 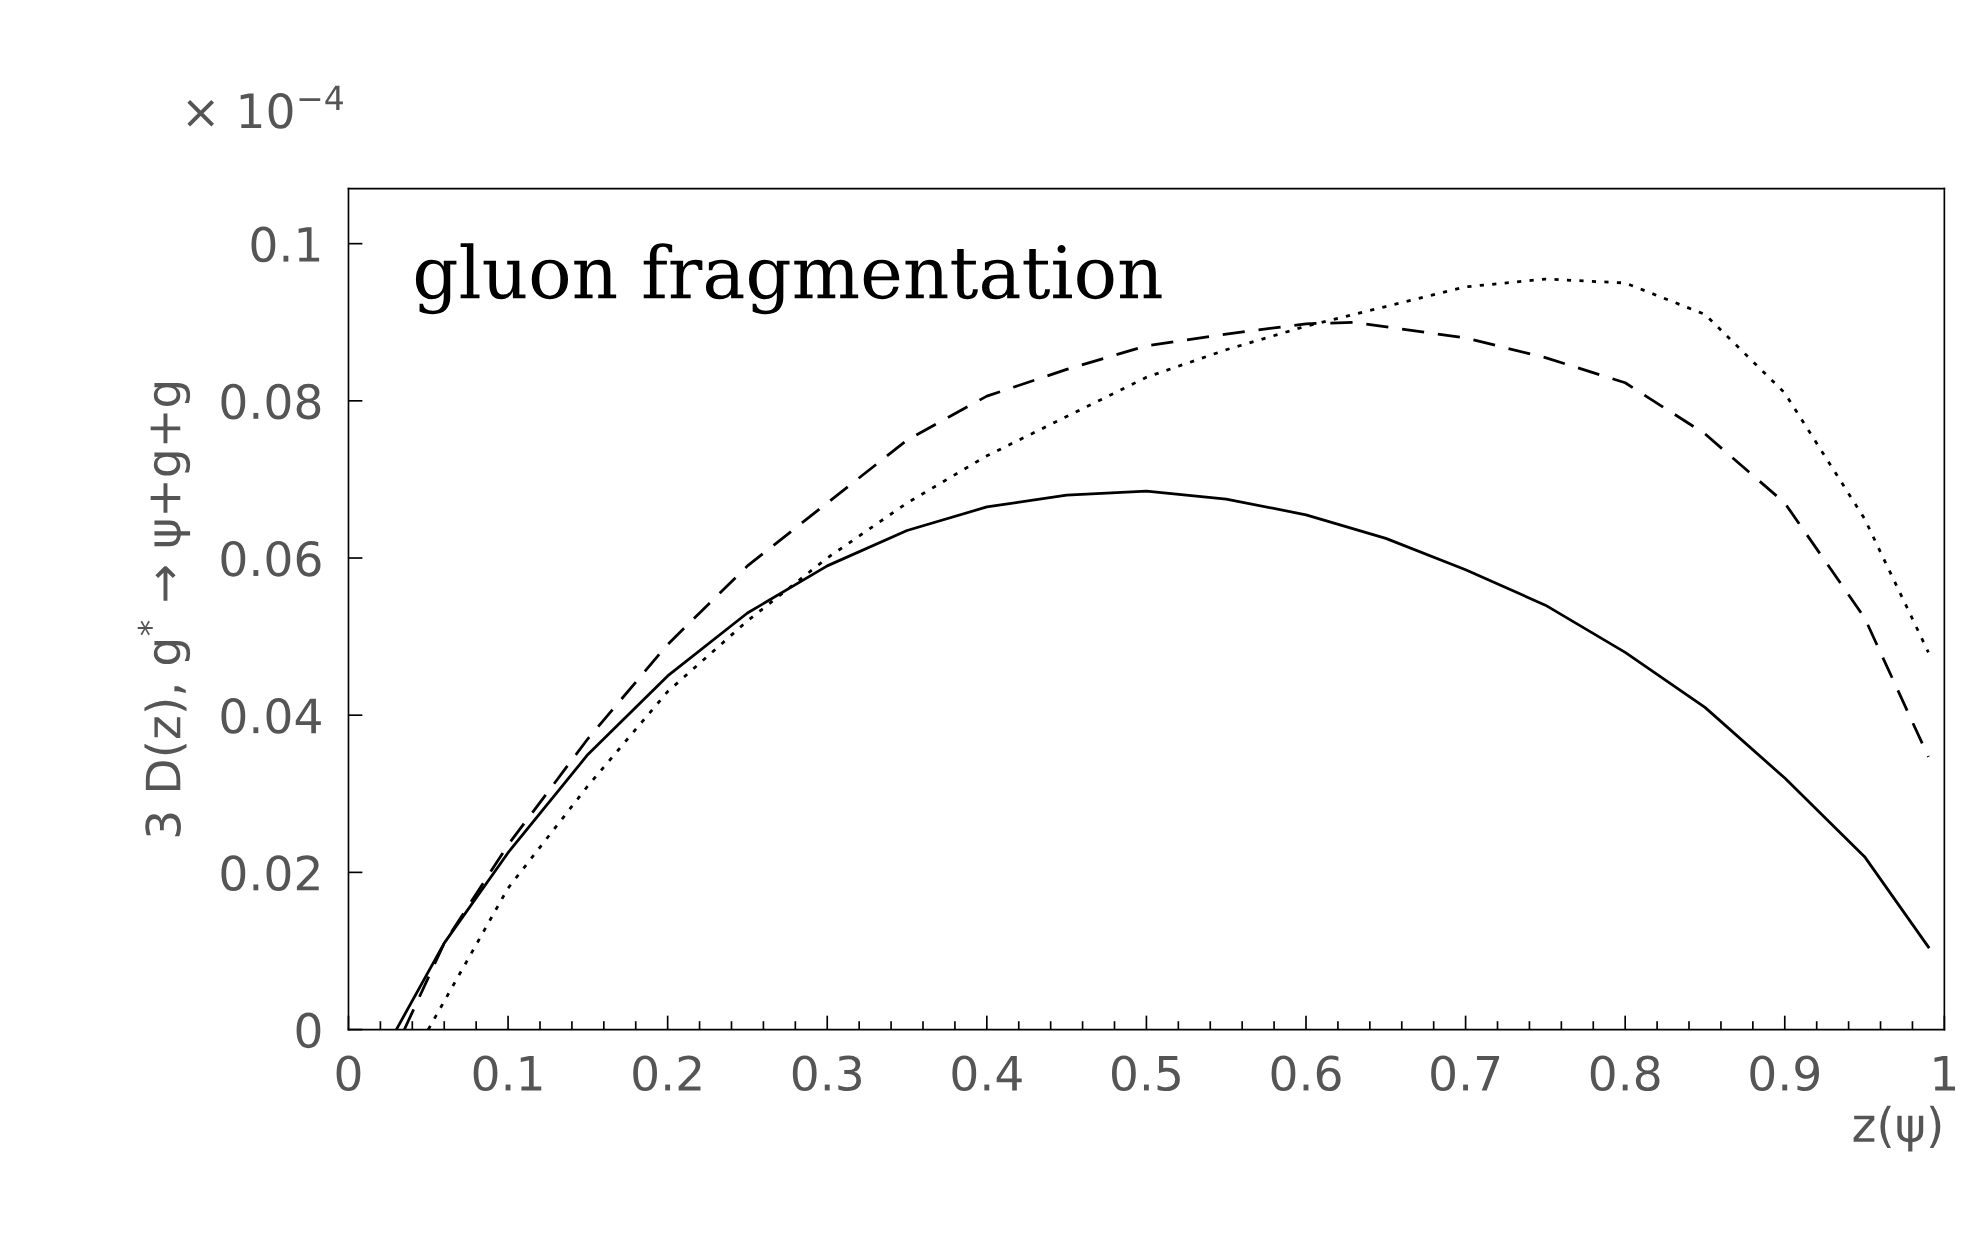 I want to click on y-tick-label: 0, so click(x=308, y=1030).